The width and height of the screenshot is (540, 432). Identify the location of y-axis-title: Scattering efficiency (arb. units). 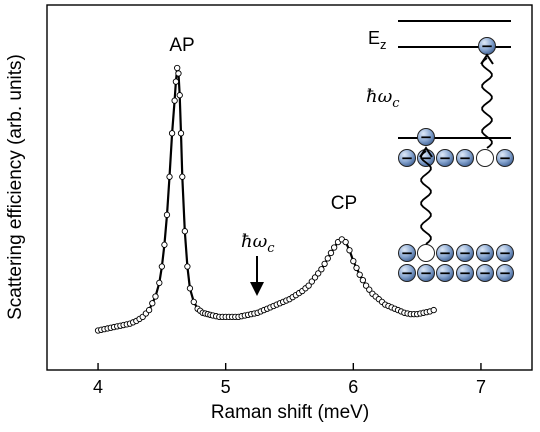
(15, 187).